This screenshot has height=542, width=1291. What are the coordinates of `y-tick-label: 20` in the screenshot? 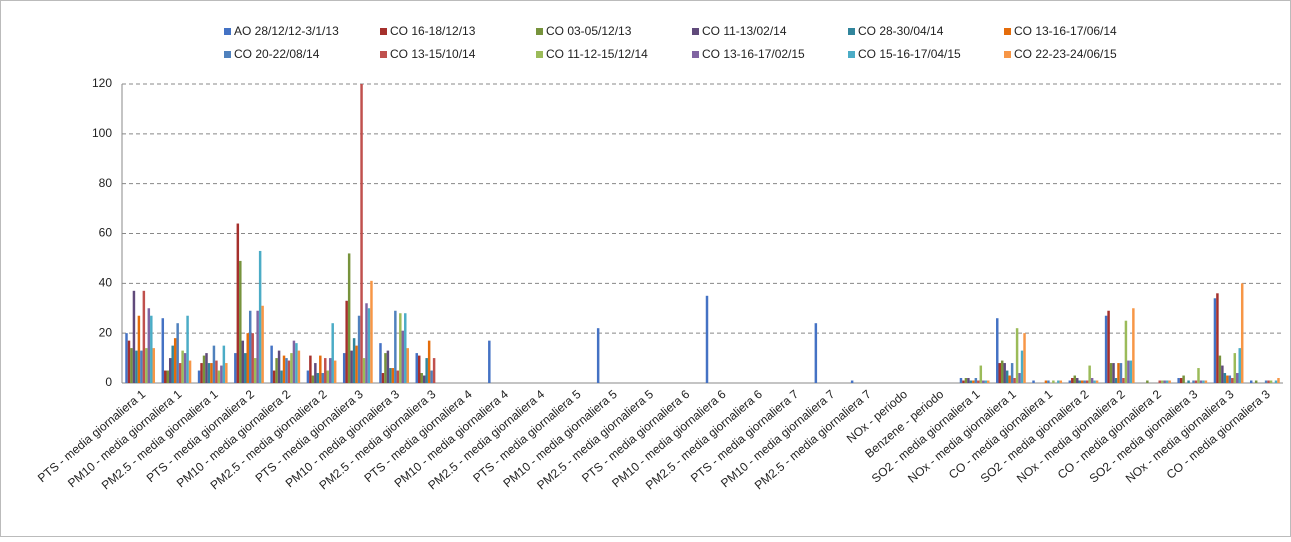 It's located at (106, 332).